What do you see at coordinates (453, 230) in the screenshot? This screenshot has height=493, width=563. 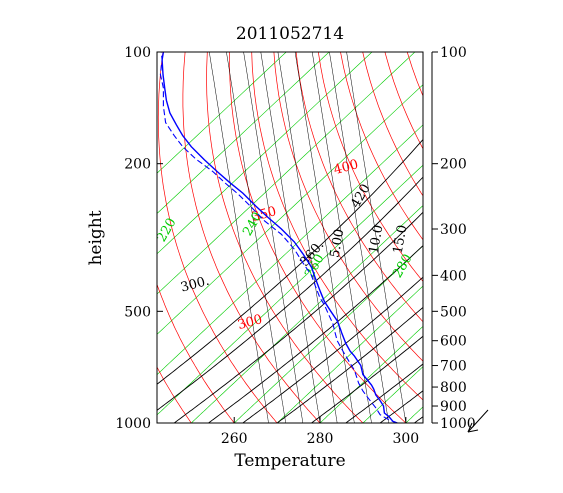 I see `y-tick-label-right: 300` at bounding box center [453, 230].